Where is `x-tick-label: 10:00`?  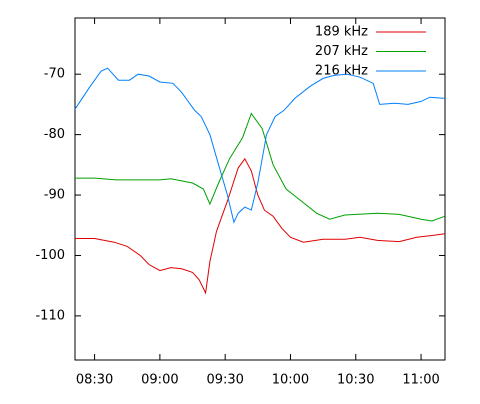
x-tick-label: 10:00 is located at coordinates (290, 380).